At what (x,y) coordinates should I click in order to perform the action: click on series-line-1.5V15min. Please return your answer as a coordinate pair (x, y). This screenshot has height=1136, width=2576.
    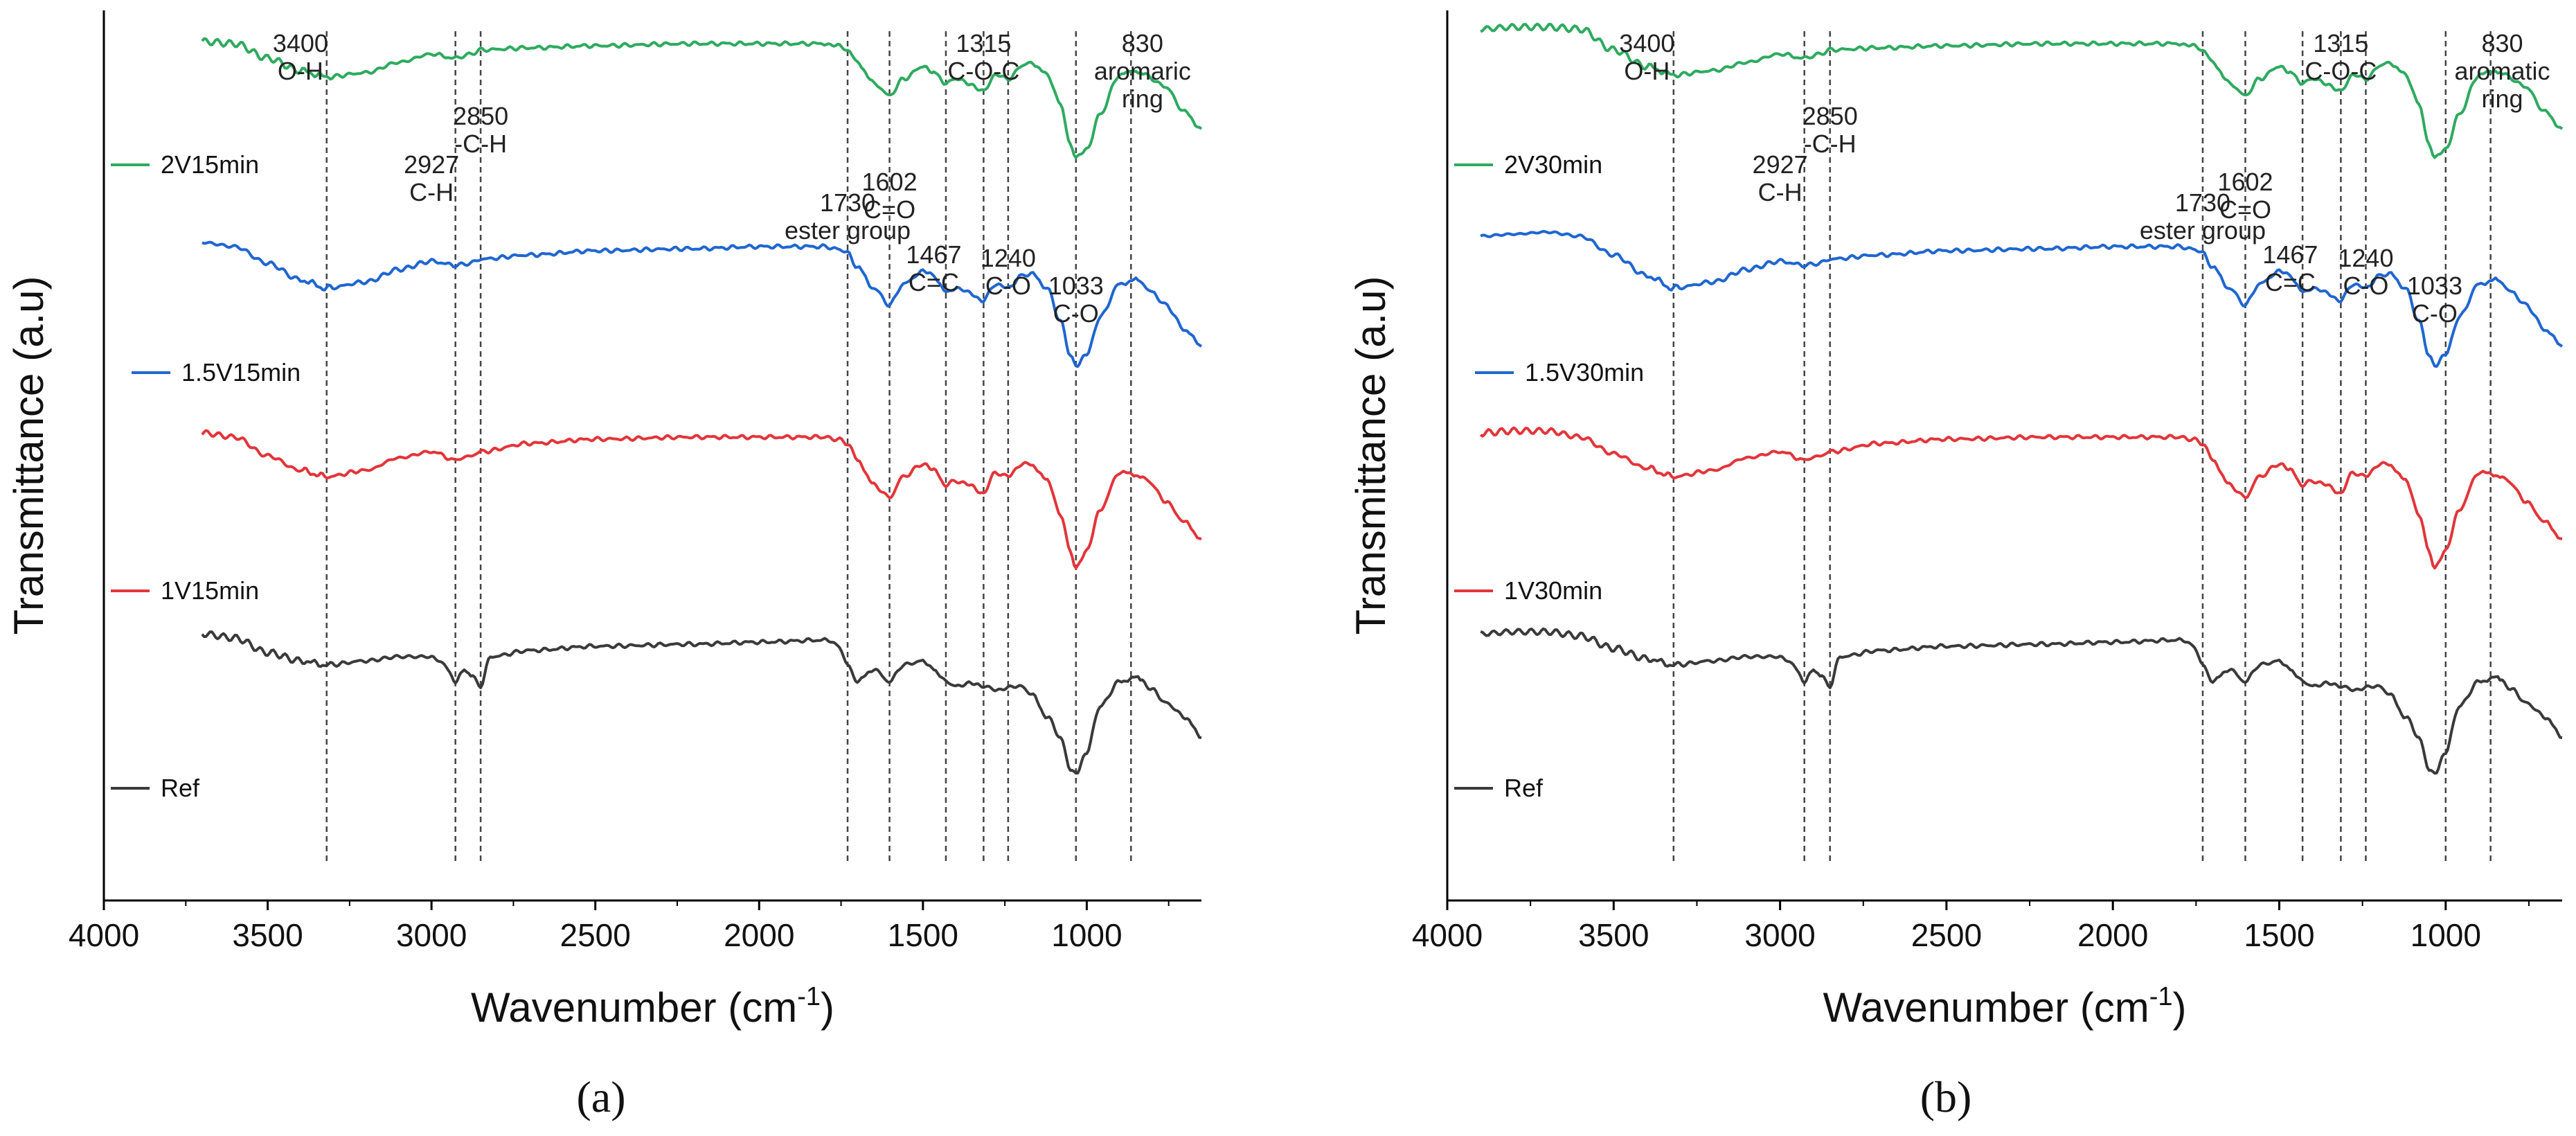
    Looking at the image, I should click on (702, 304).